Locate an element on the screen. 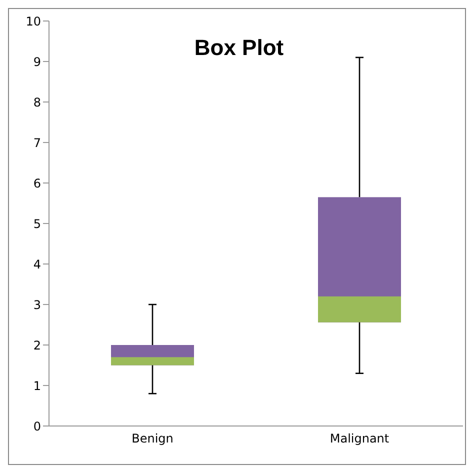  y-tick-label: 6 is located at coordinates (37, 183).